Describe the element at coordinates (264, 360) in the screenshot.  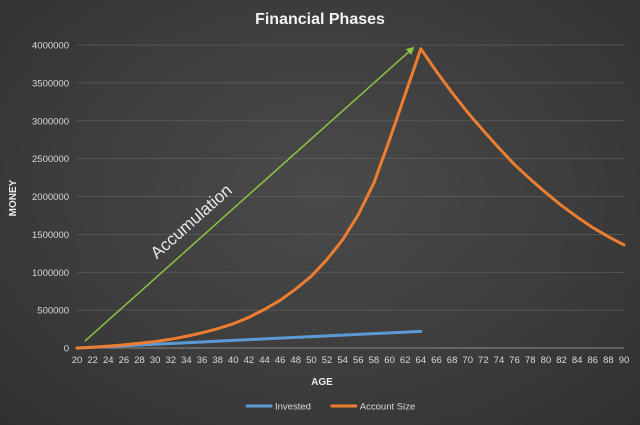
I see `x-tick-label: 44` at that location.